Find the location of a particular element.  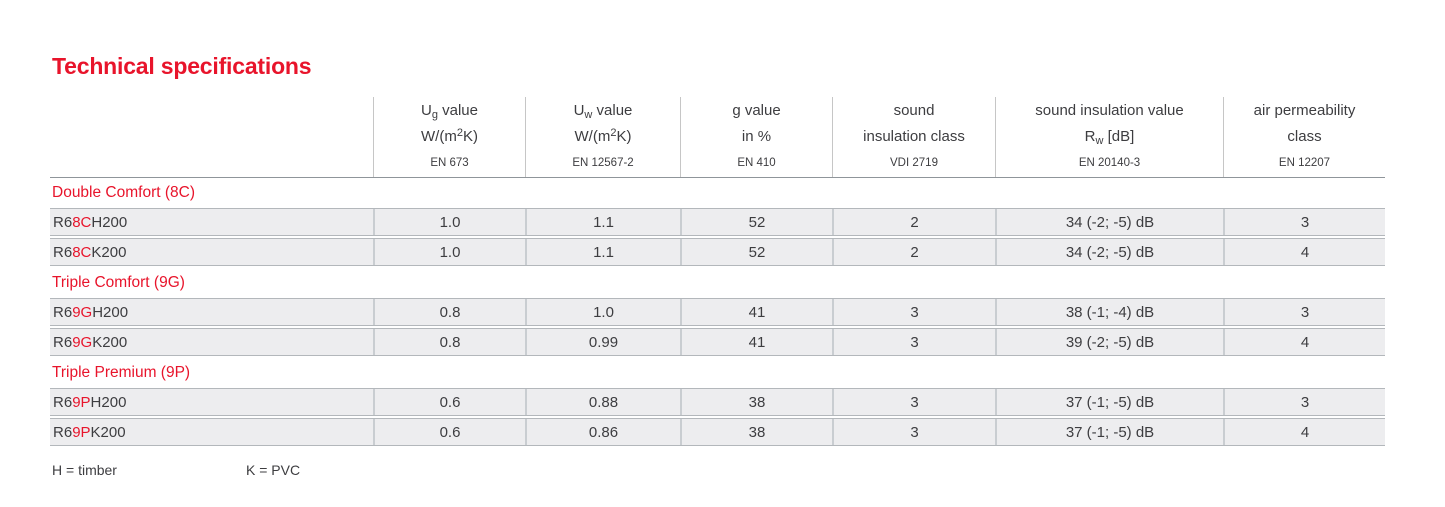

table-row: R6 9P K200 0.6 0.86 38 3 37 (-1; -5) dB 4 is located at coordinates (717, 432).